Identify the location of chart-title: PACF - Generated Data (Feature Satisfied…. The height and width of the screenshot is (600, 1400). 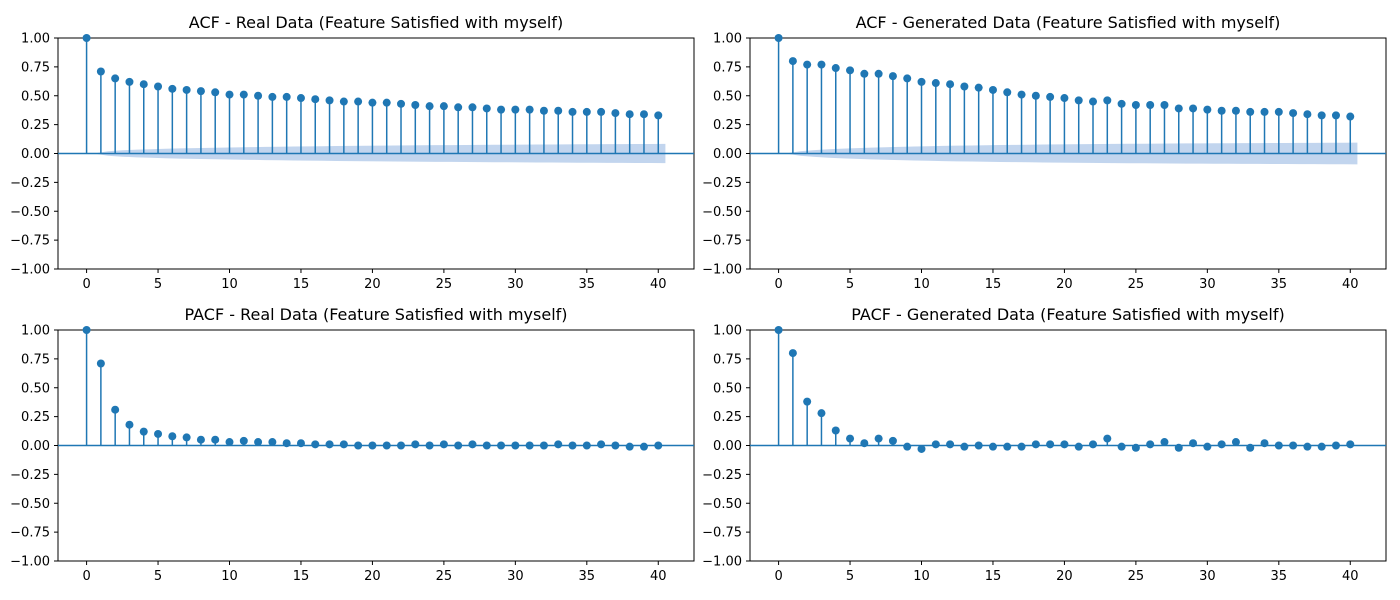
(1067, 314).